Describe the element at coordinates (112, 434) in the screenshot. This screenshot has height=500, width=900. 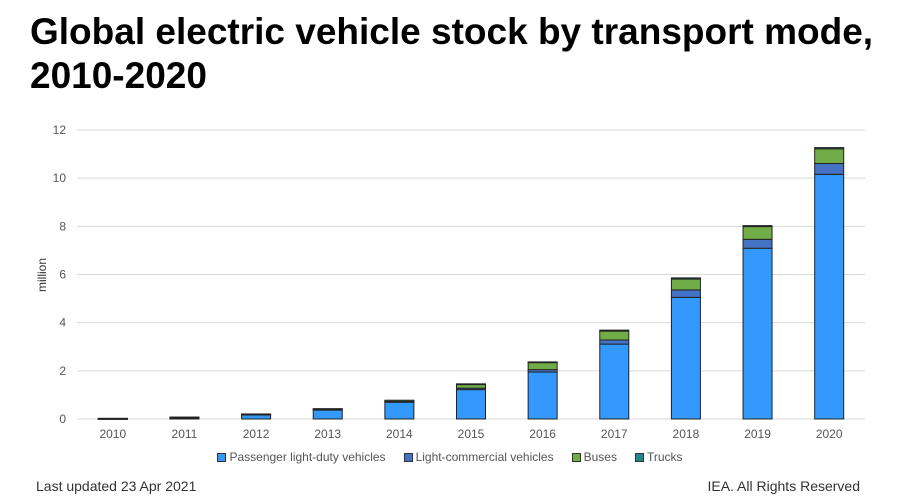
I see `x-tick-label: 2010` at that location.